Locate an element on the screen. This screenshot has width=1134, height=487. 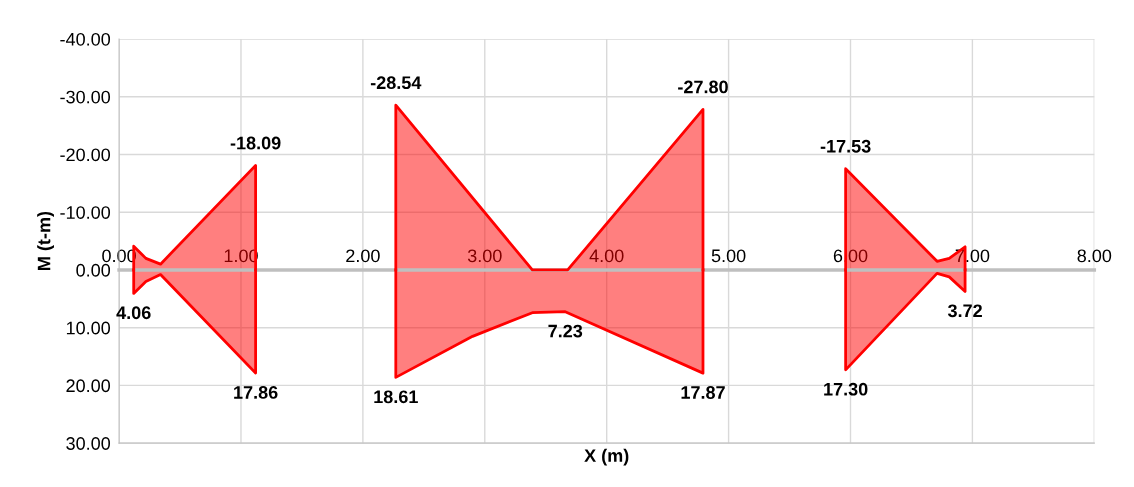
x-axis-title: X (m) is located at coordinates (606, 457).